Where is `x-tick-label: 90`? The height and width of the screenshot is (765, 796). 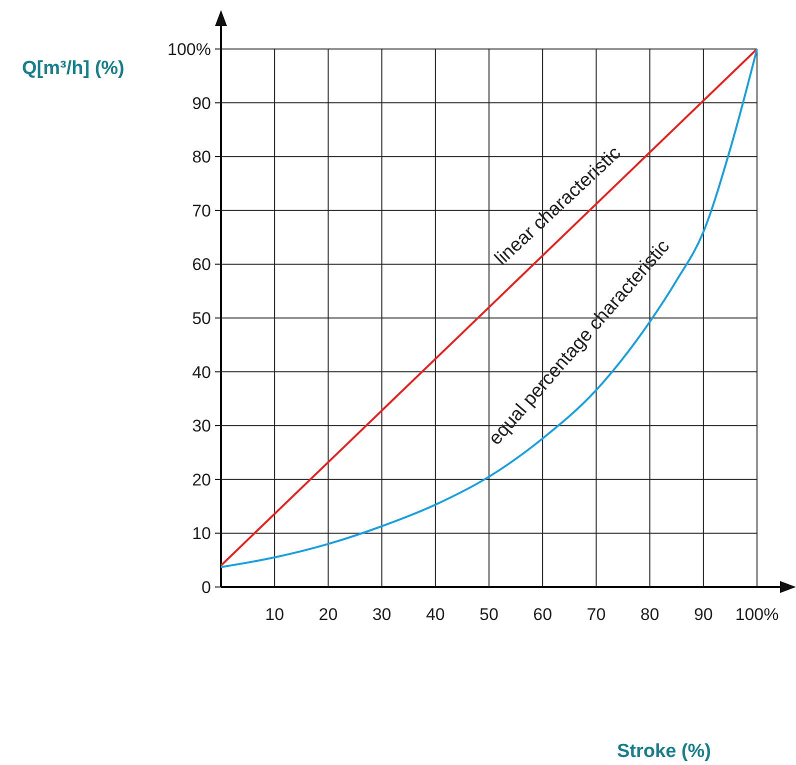 x-tick-label: 90 is located at coordinates (703, 614).